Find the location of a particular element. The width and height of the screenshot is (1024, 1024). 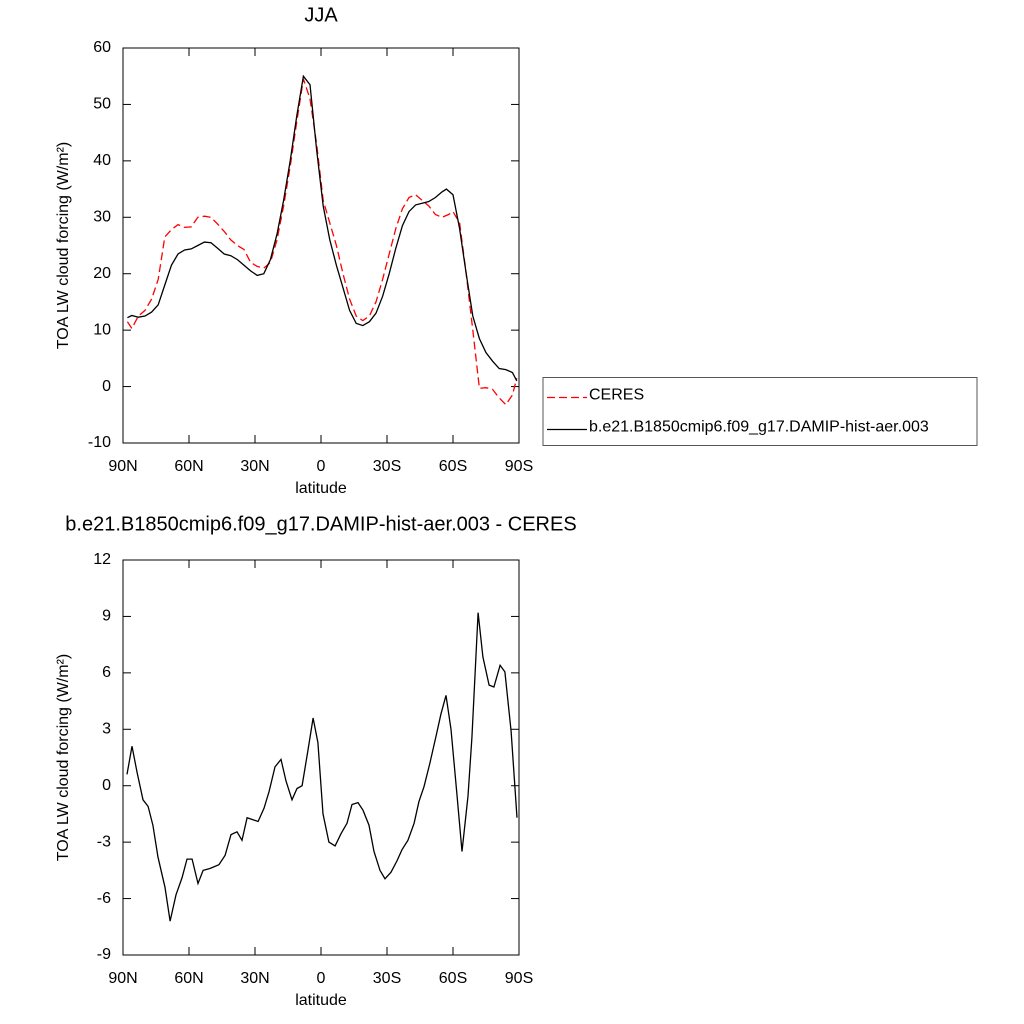

y-tick-label: -6 is located at coordinates (104, 898).